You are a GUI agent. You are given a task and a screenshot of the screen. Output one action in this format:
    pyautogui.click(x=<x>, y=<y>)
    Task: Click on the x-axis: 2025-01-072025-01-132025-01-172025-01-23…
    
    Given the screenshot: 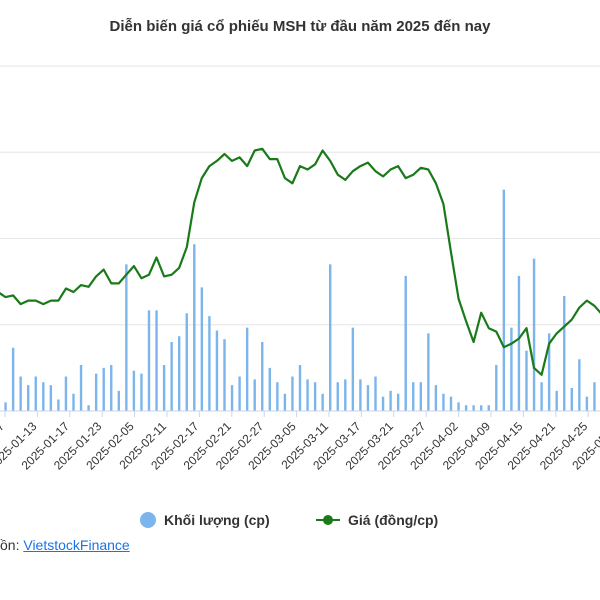 What is the action you would take?
    pyautogui.click(x=300, y=441)
    